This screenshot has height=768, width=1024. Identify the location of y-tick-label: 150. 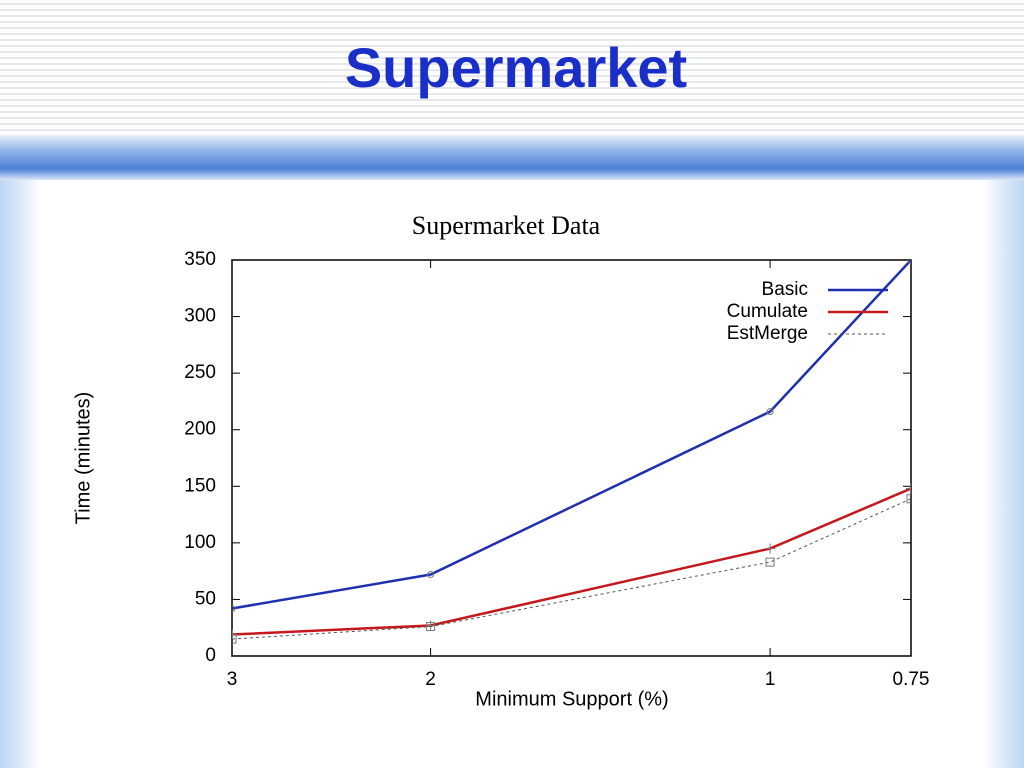
(200, 485).